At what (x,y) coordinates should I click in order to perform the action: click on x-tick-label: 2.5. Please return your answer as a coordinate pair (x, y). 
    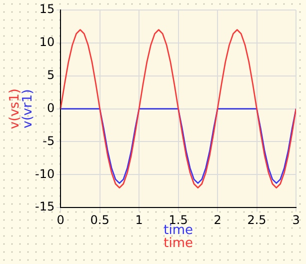
    Looking at the image, I should click on (256, 219).